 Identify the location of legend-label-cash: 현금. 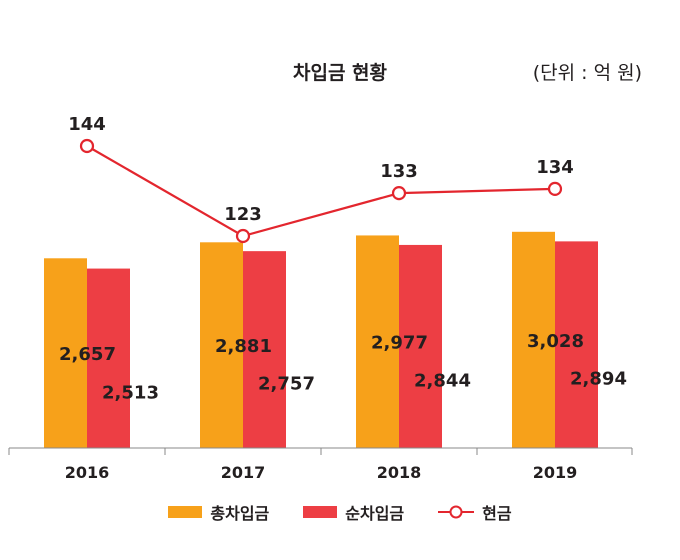
(497, 513).